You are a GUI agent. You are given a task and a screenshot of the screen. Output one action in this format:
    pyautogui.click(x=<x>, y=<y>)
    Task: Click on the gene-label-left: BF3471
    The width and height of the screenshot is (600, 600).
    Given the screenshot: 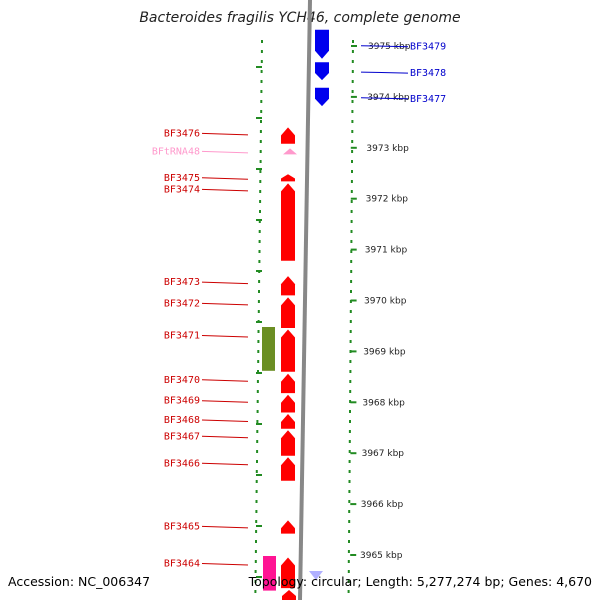 What is the action you would take?
    pyautogui.click(x=182, y=336)
    